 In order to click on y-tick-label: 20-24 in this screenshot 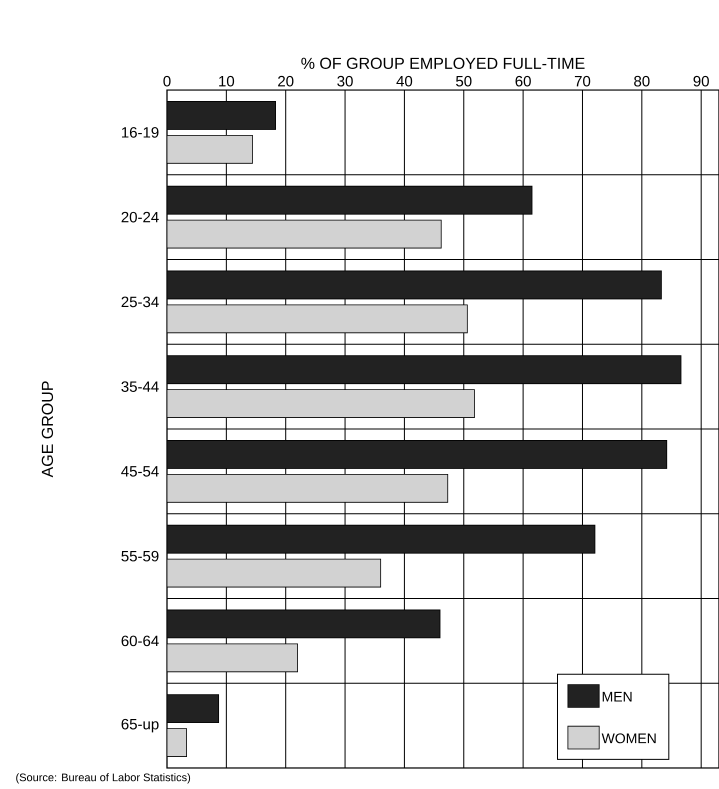, I will do `click(140, 217)`.